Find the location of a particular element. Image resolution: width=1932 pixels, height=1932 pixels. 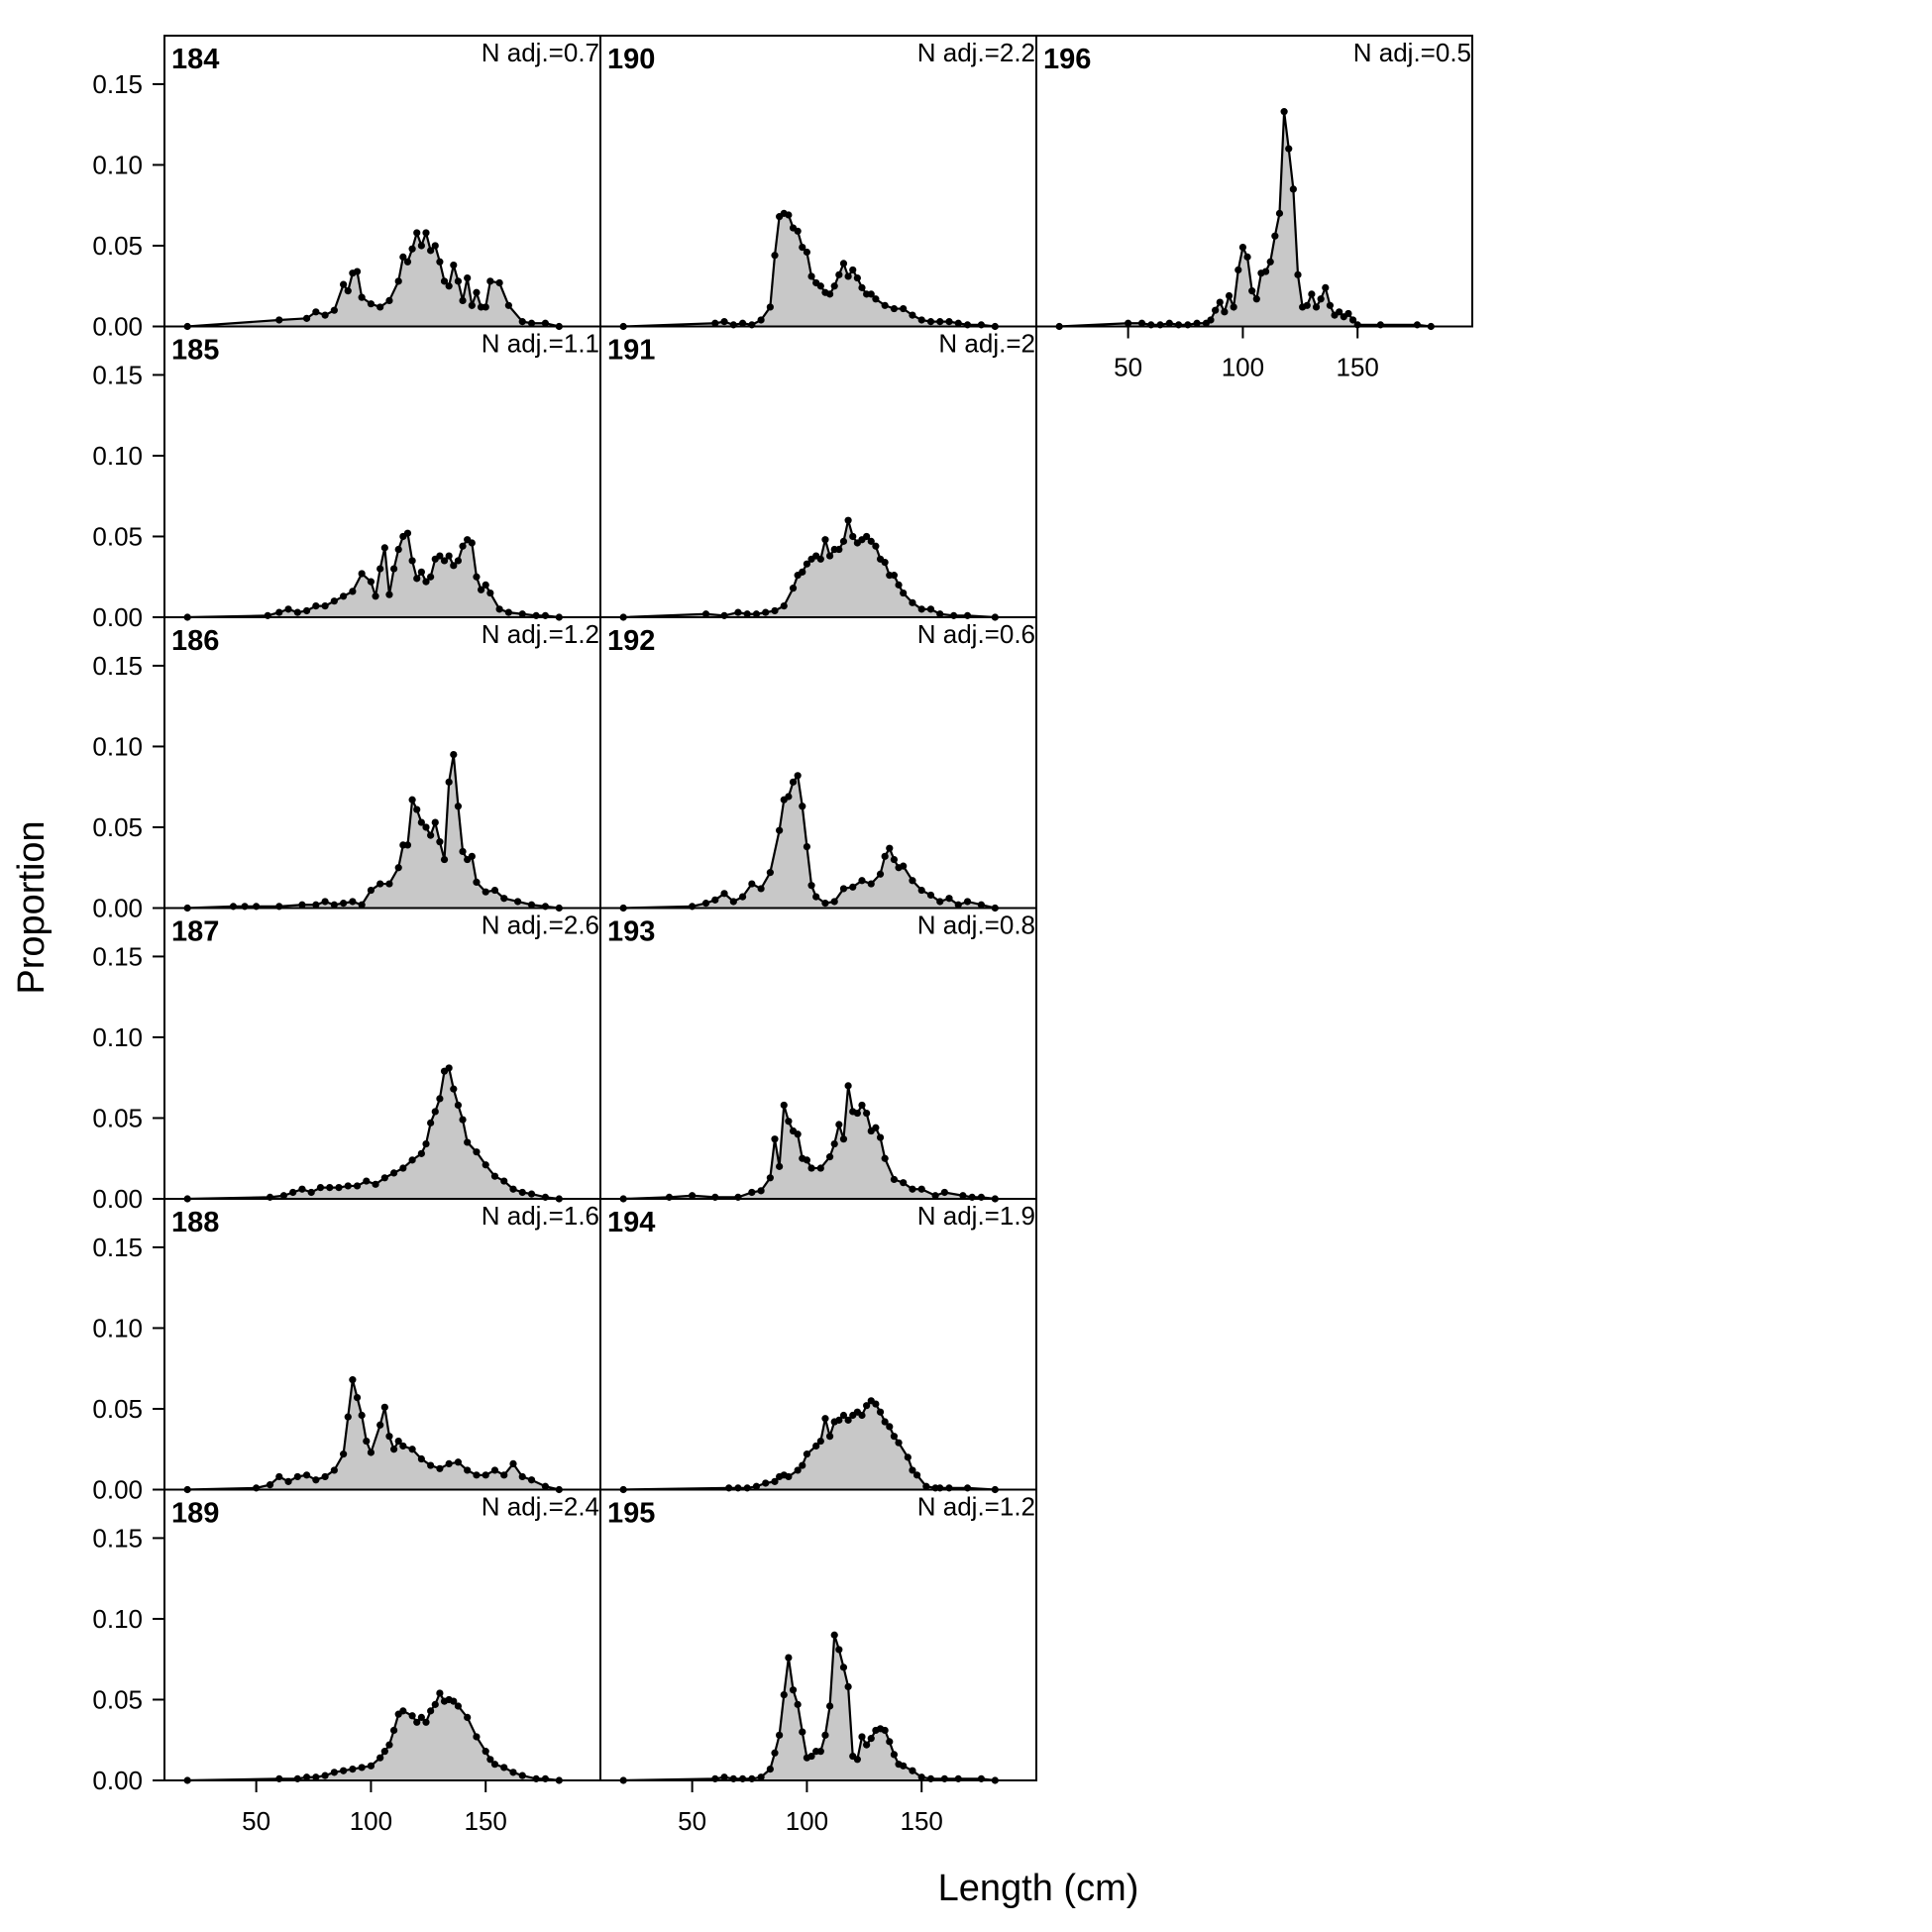

y-tick-label: 0.05 is located at coordinates (118, 1409).